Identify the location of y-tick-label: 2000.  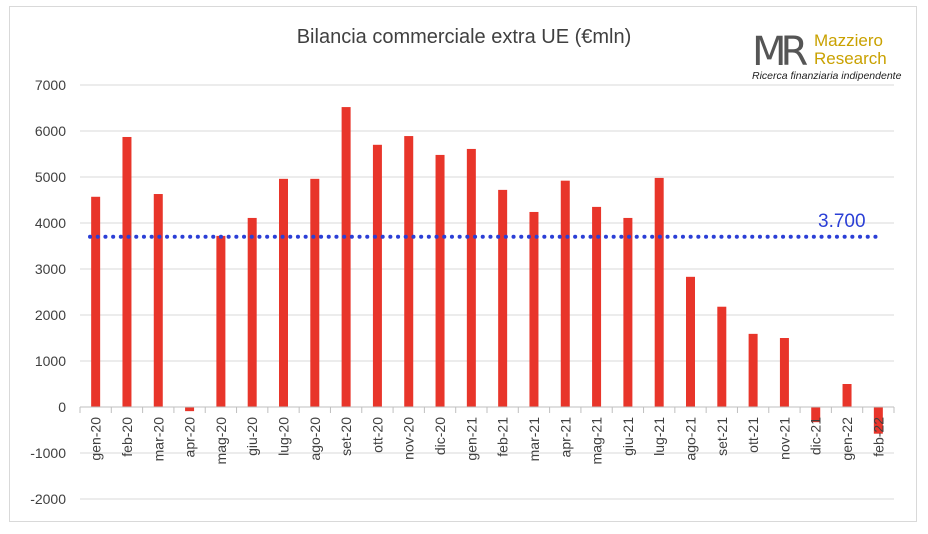
(50, 315).